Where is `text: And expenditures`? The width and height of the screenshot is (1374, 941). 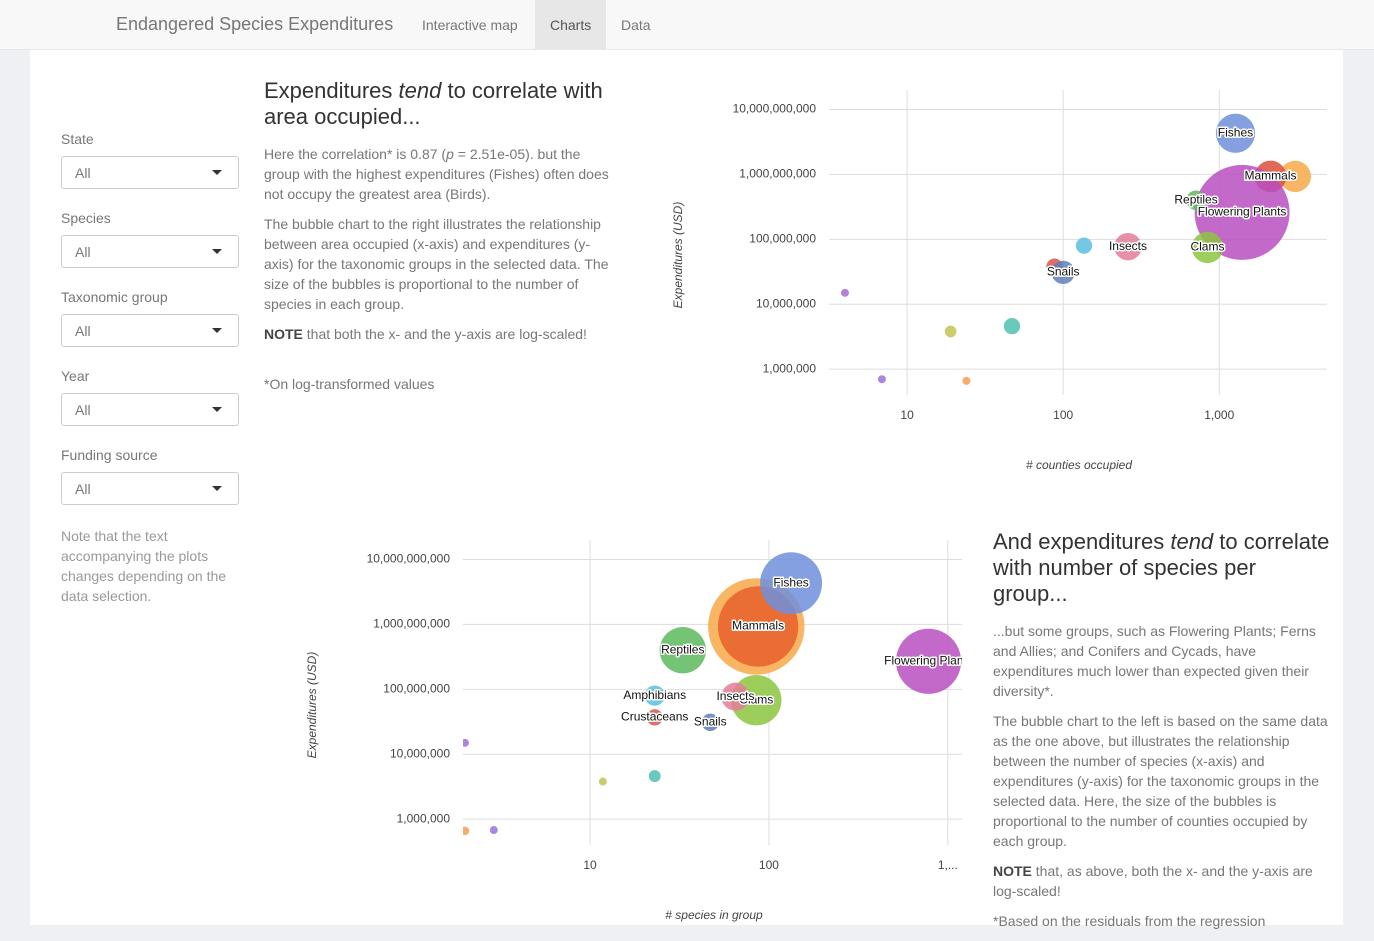
text: And expenditures is located at coordinates (1082, 541).